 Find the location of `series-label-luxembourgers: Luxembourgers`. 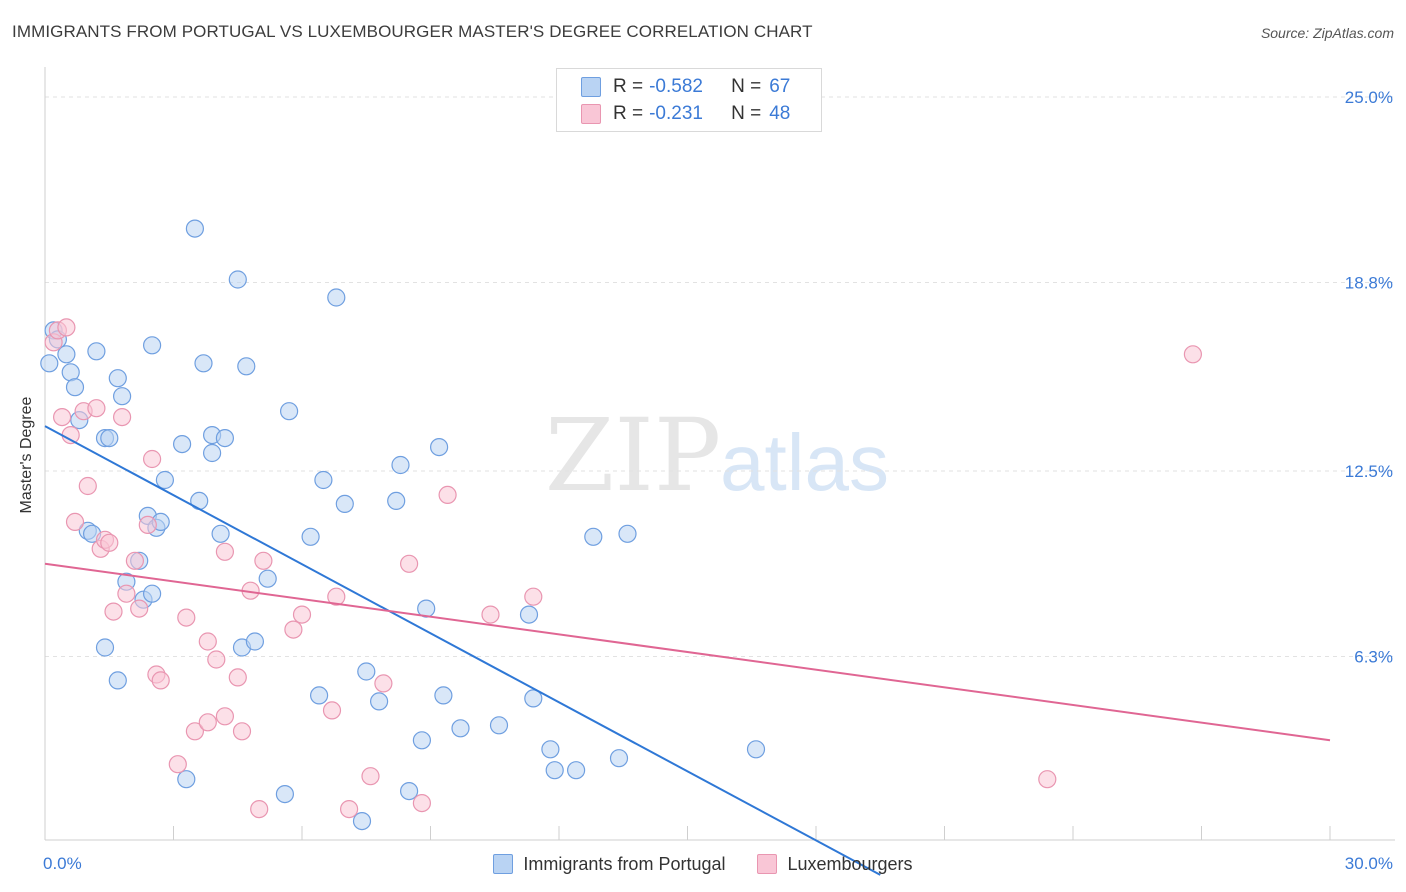

series-label-luxembourgers: Luxembourgers is located at coordinates (850, 863).